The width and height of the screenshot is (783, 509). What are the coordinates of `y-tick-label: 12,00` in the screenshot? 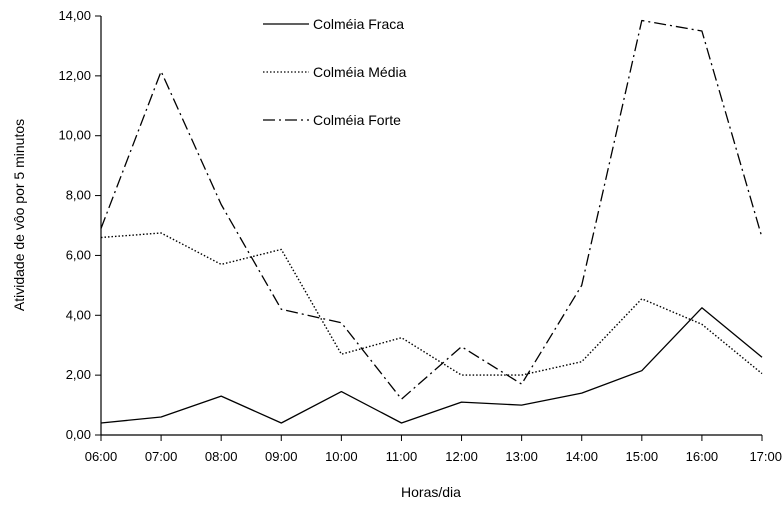 It's located at (74, 75).